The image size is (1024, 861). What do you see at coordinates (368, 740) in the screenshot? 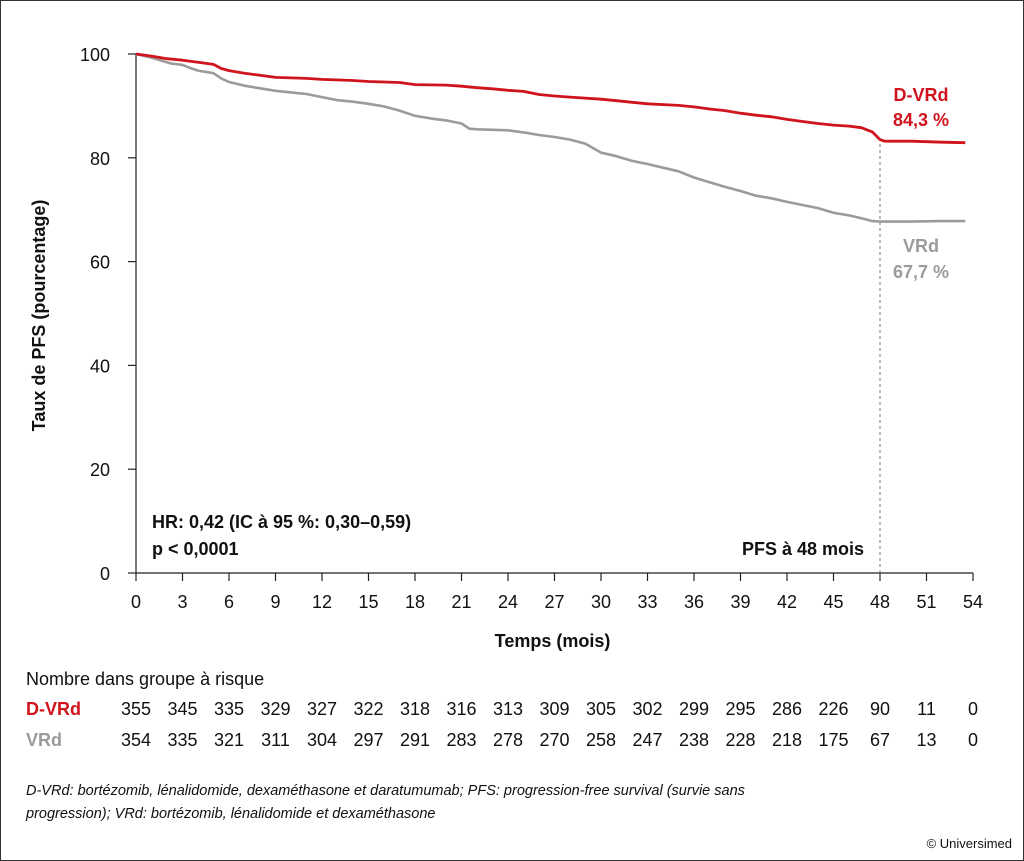
I see `risk-cell: 297` at bounding box center [368, 740].